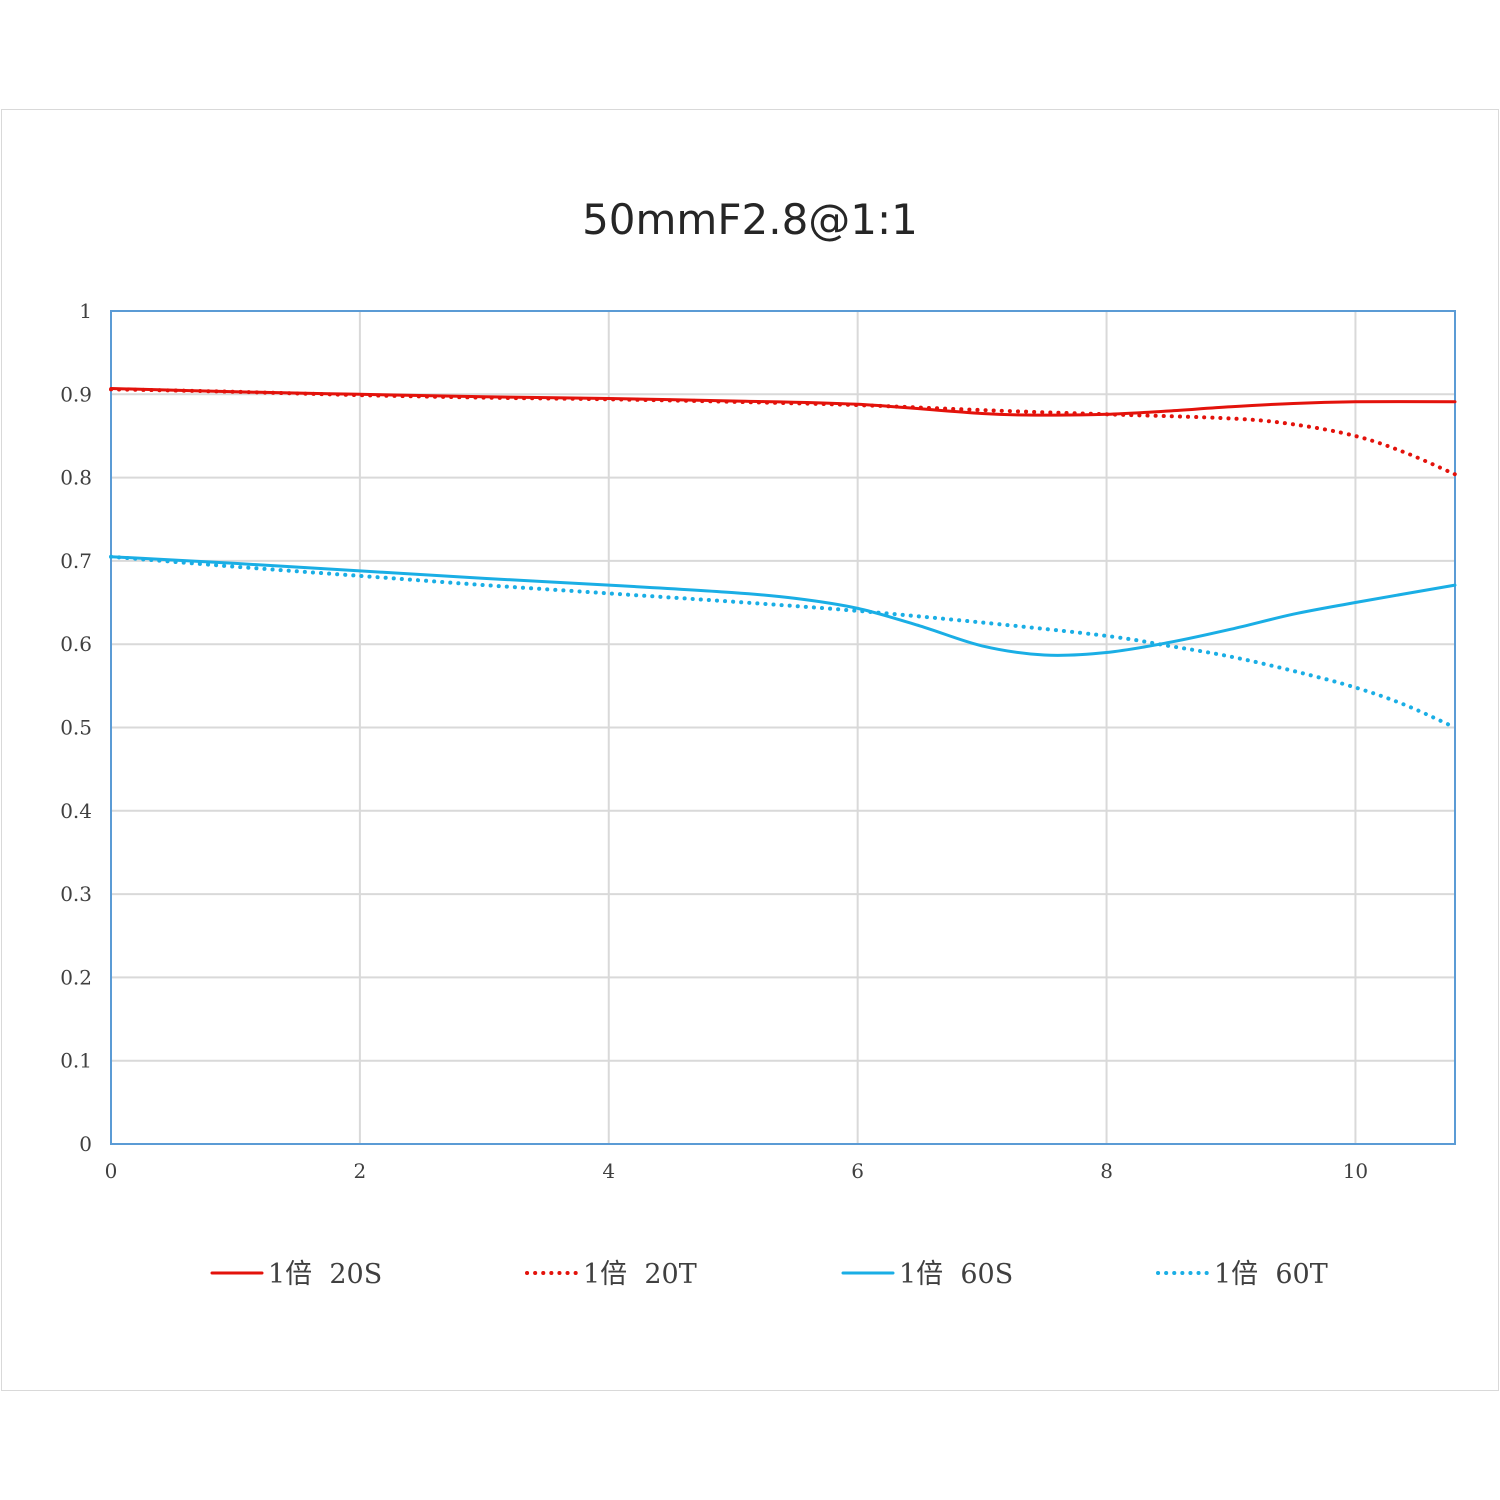 The height and width of the screenshot is (1500, 1500). Describe the element at coordinates (325, 1274) in the screenshot. I see `legend-label-1: 1倍 20S` at that location.